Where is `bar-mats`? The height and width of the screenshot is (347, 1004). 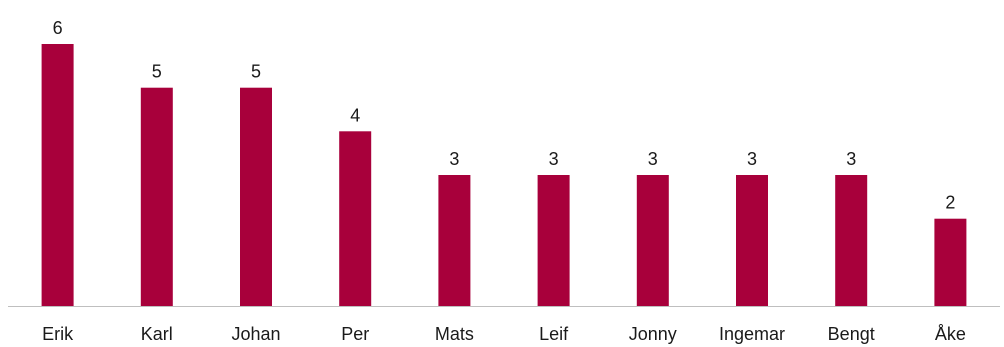
bar-mats is located at coordinates (454, 240).